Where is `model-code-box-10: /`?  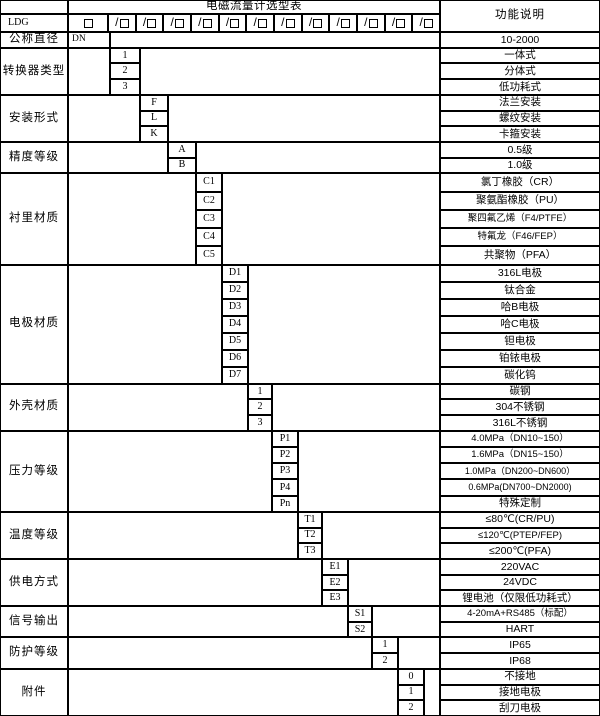
model-code-box-10: / is located at coordinates (343, 23).